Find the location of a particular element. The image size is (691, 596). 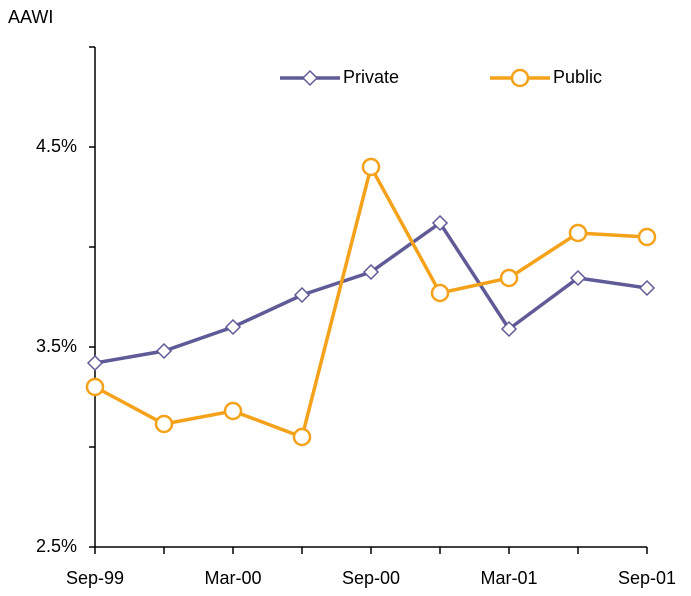

legend-label: Private is located at coordinates (371, 77).